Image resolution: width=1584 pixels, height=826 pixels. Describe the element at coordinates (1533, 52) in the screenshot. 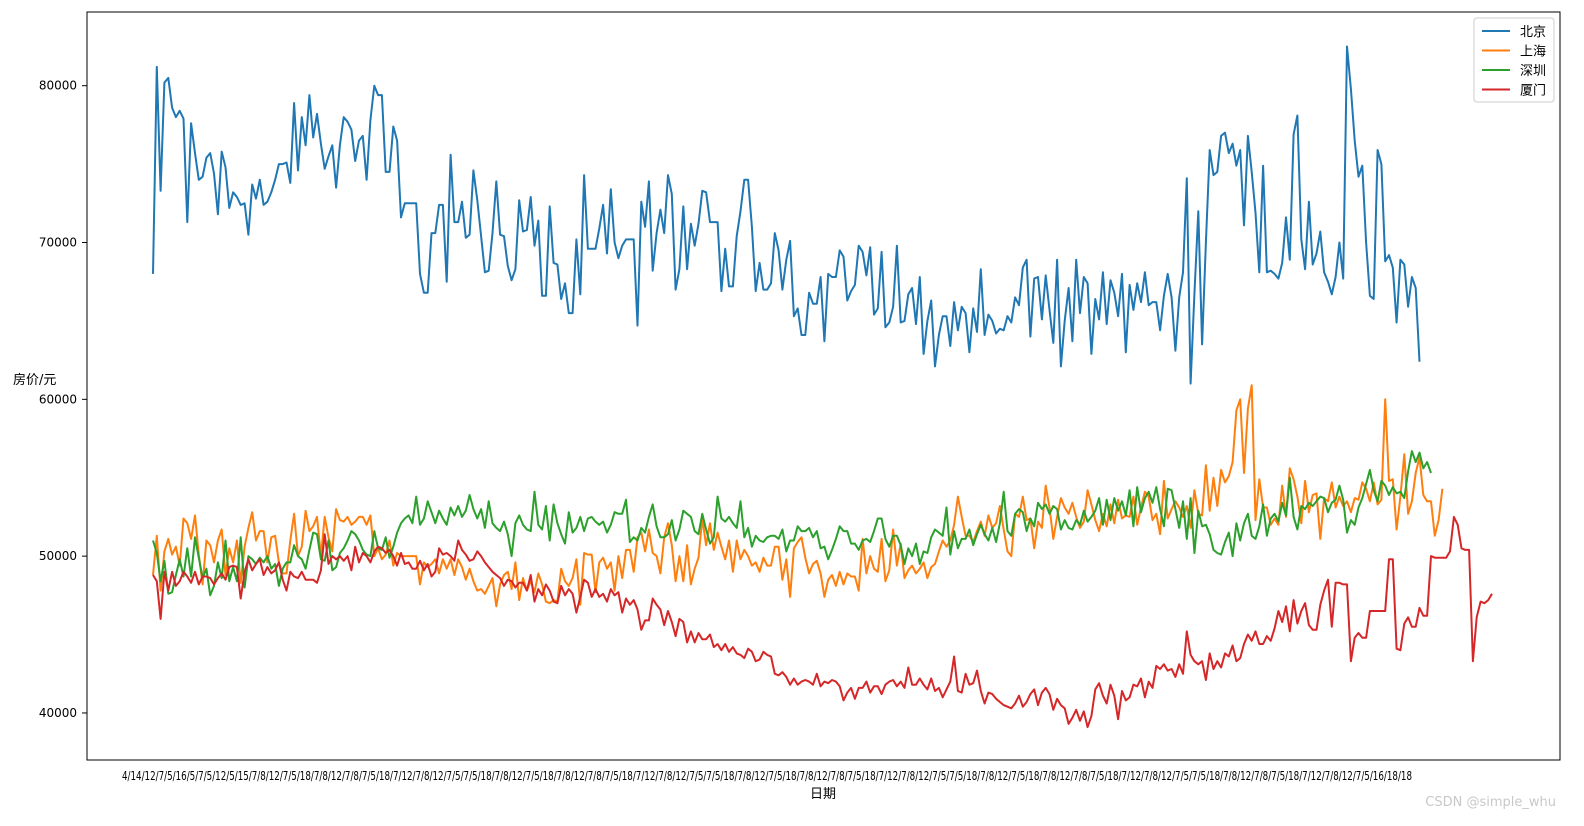

I see `legend-label: 上海` at that location.